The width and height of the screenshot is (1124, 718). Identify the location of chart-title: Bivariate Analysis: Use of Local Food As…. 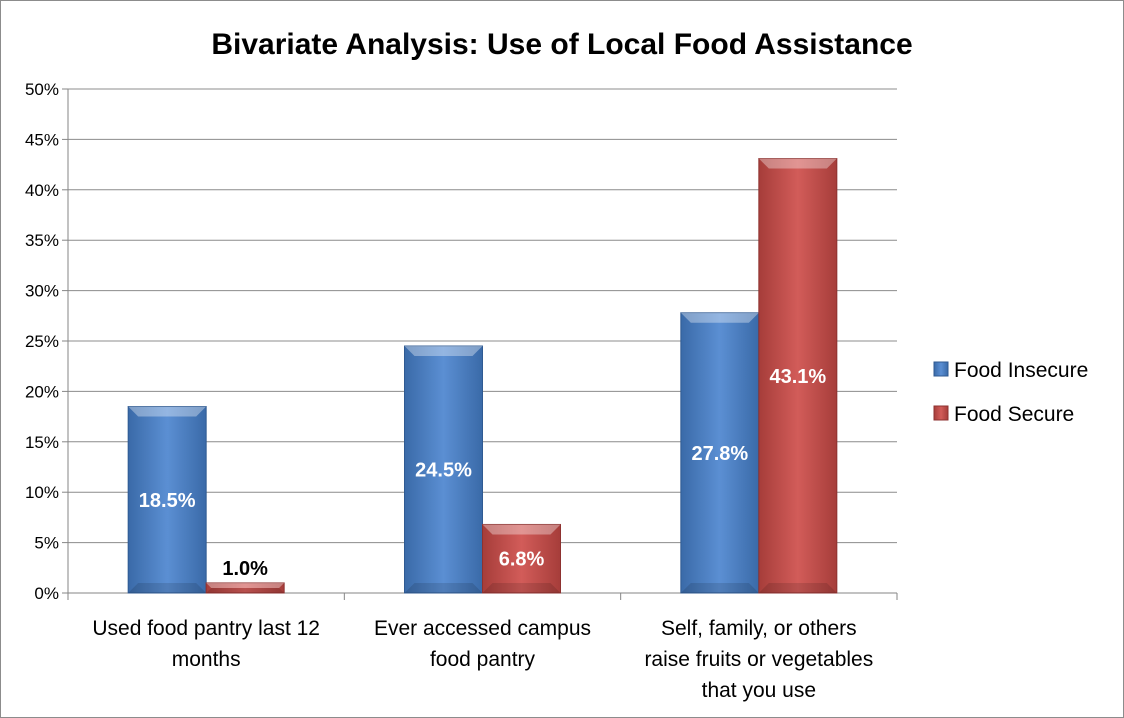
(561, 44).